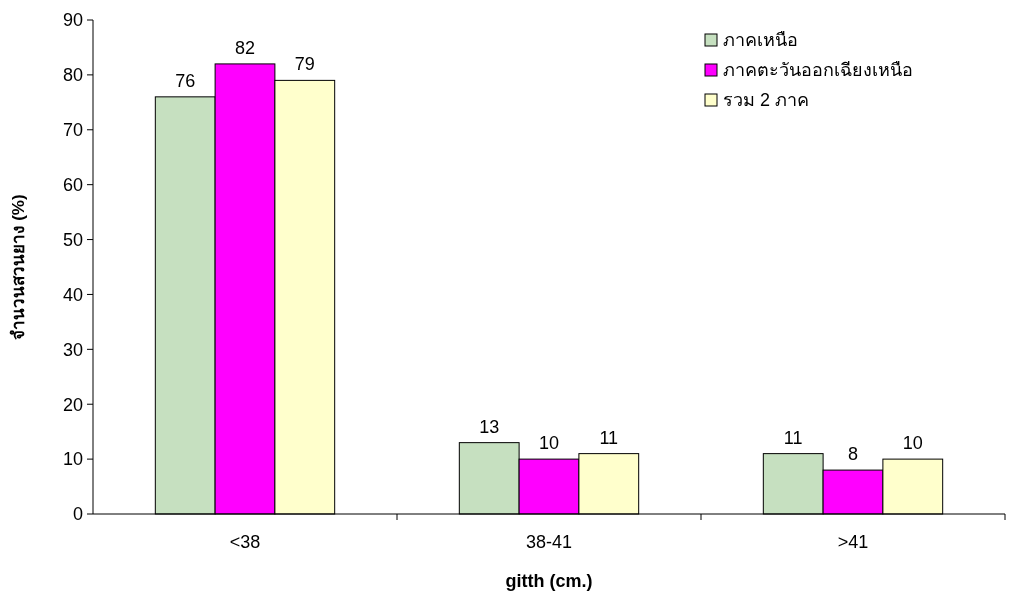  I want to click on x-tick-label: 38-41, so click(549, 542).